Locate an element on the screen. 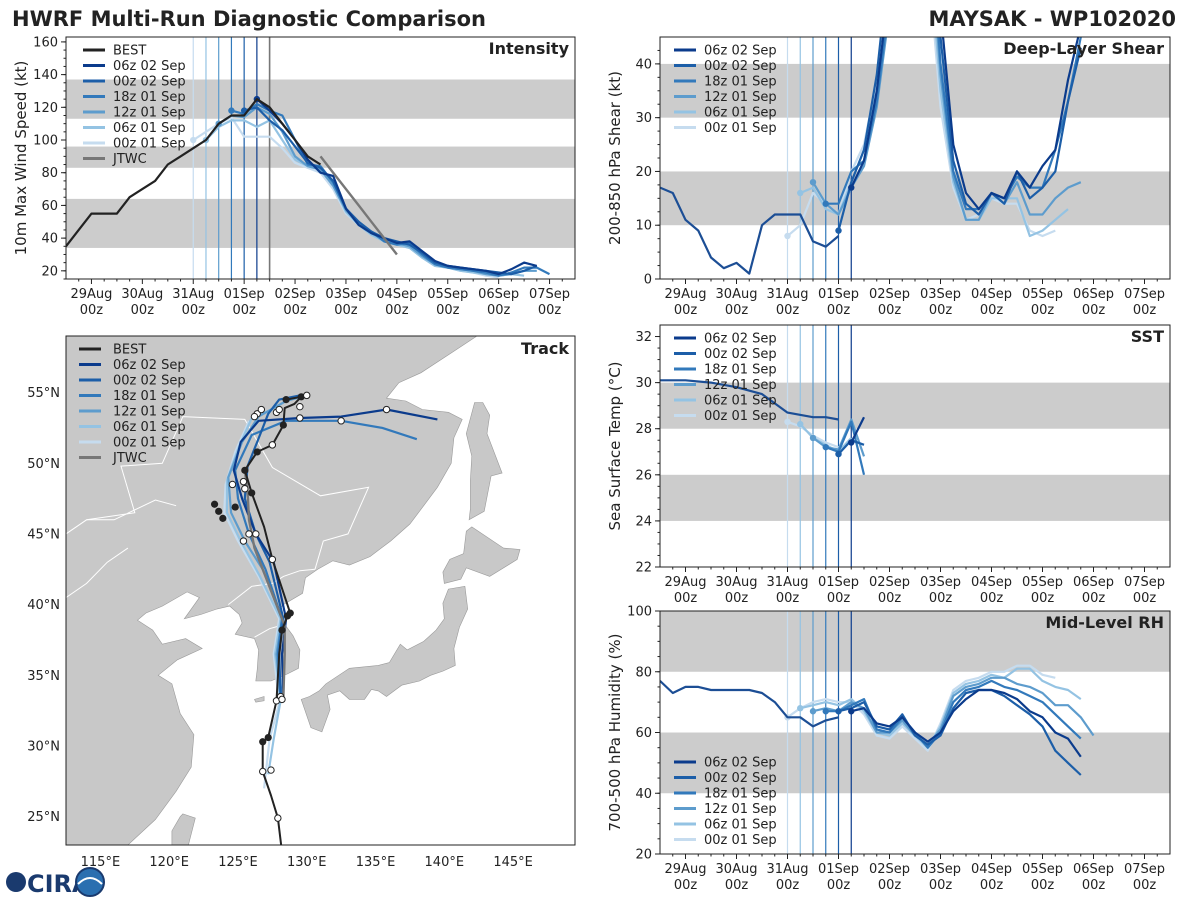  legend-entry: 00z 01 Sep is located at coordinates (149, 443).